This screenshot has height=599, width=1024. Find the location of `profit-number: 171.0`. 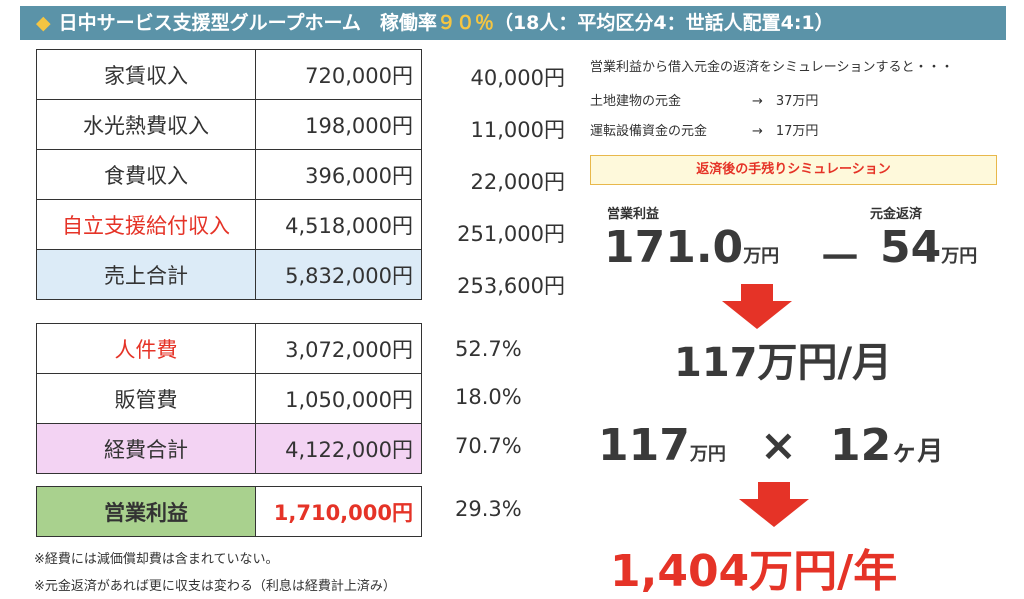

profit-number: 171.0 is located at coordinates (674, 247).